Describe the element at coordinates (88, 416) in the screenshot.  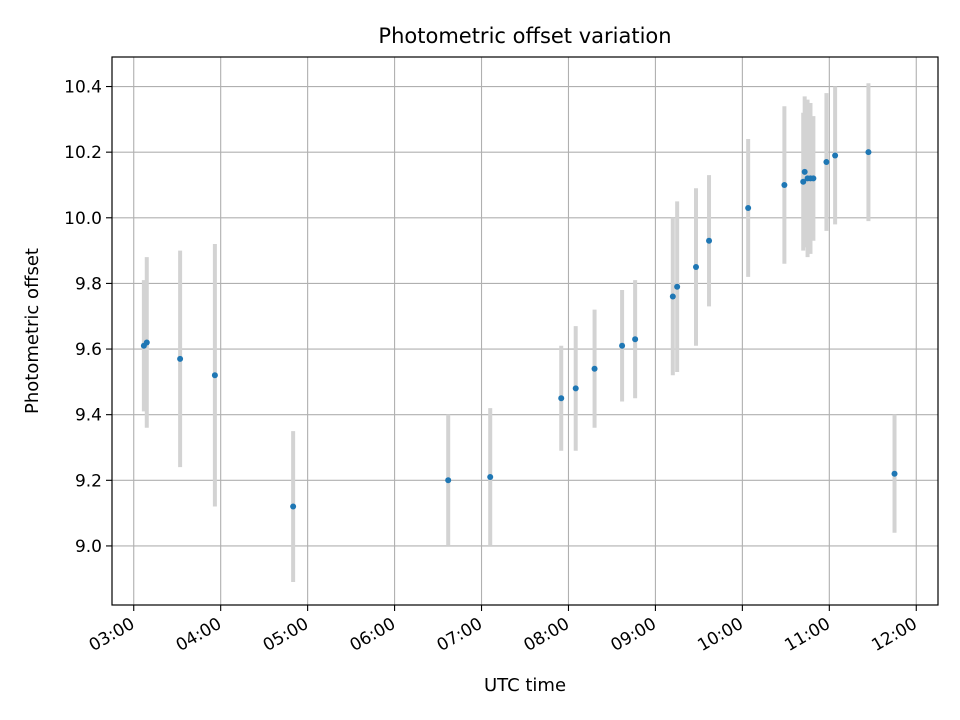
I see `y-tick-label: 9.4` at that location.